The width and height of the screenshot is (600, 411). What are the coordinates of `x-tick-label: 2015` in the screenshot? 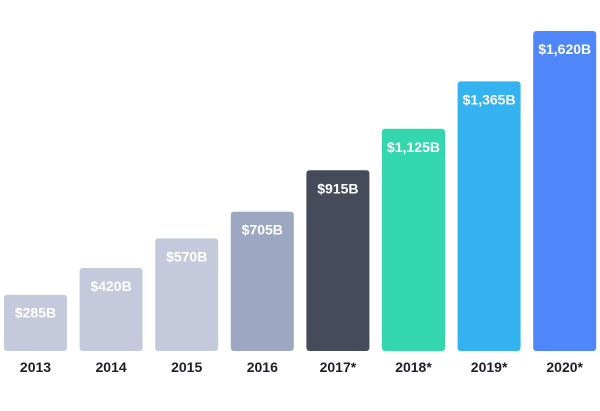 It's located at (186, 367).